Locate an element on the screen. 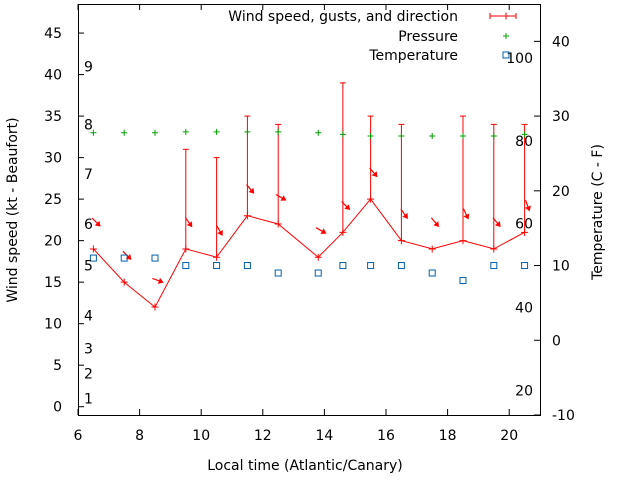  legend-temperature-marker is located at coordinates (506, 55).